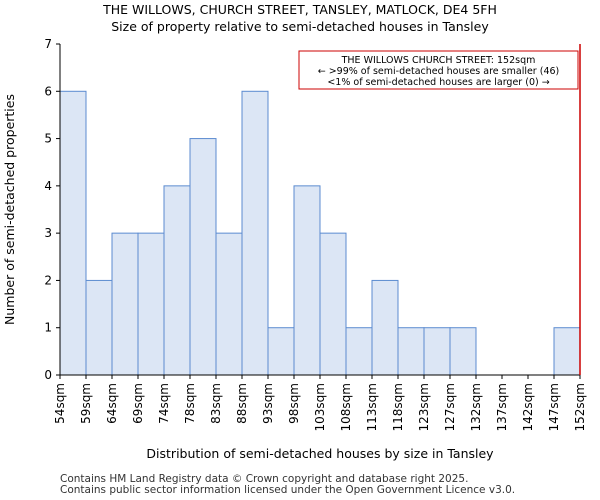 This screenshot has height=500, width=600. I want to click on y-tick-label: 5, so click(48, 139).